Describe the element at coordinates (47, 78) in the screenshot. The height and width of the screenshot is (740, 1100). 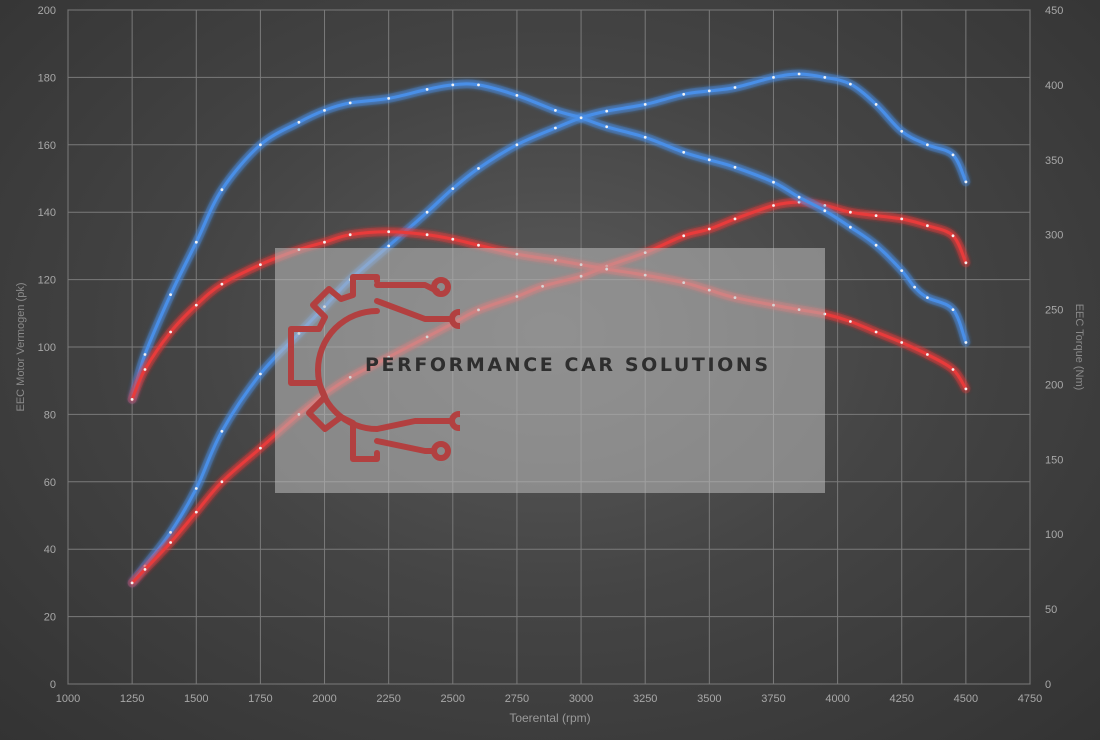
I see `y-tick-label: 180` at that location.